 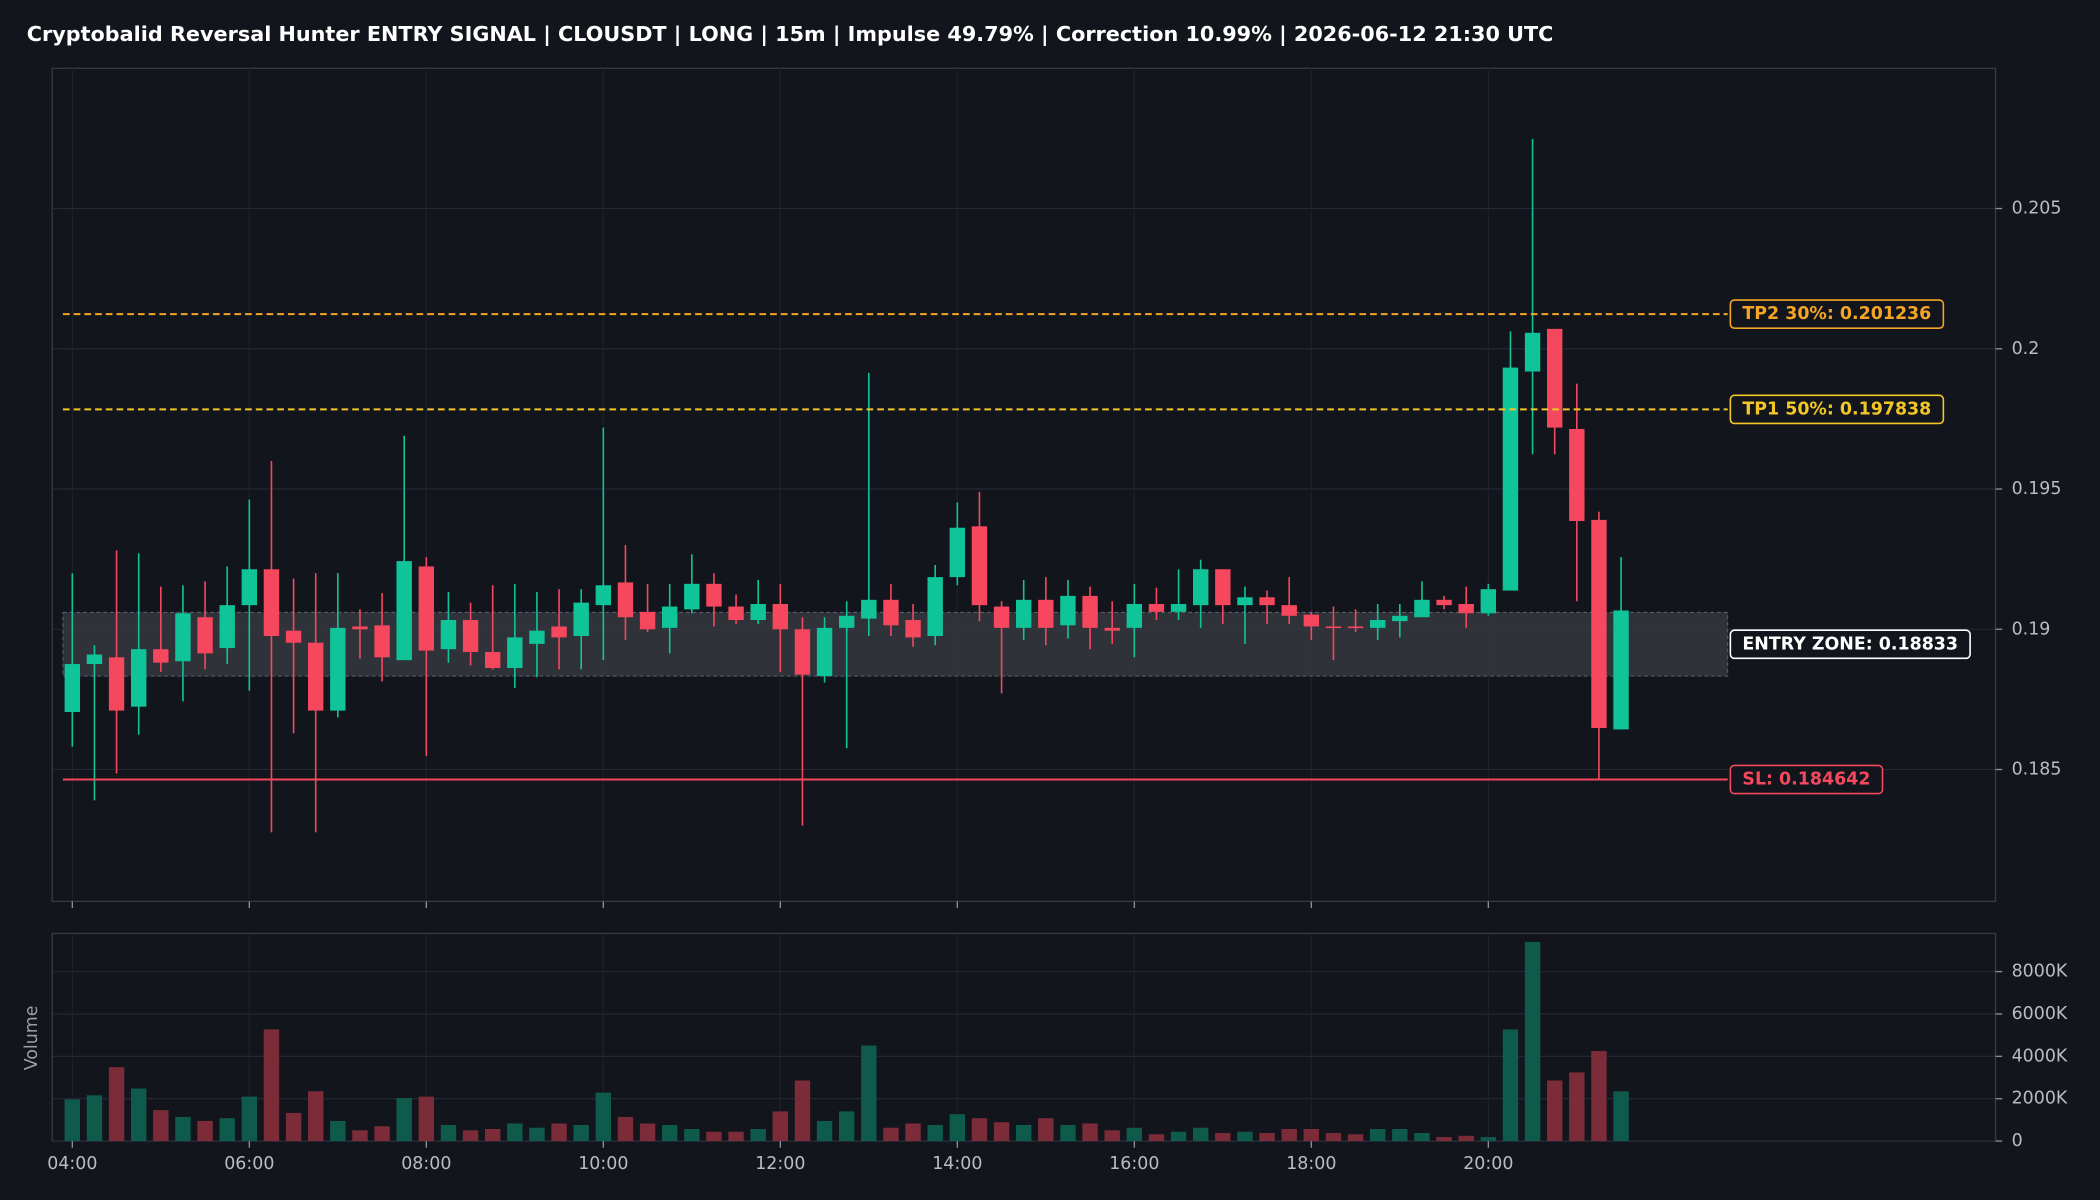 What do you see at coordinates (2040, 972) in the screenshot?
I see `y-tick-label: 8000K` at bounding box center [2040, 972].